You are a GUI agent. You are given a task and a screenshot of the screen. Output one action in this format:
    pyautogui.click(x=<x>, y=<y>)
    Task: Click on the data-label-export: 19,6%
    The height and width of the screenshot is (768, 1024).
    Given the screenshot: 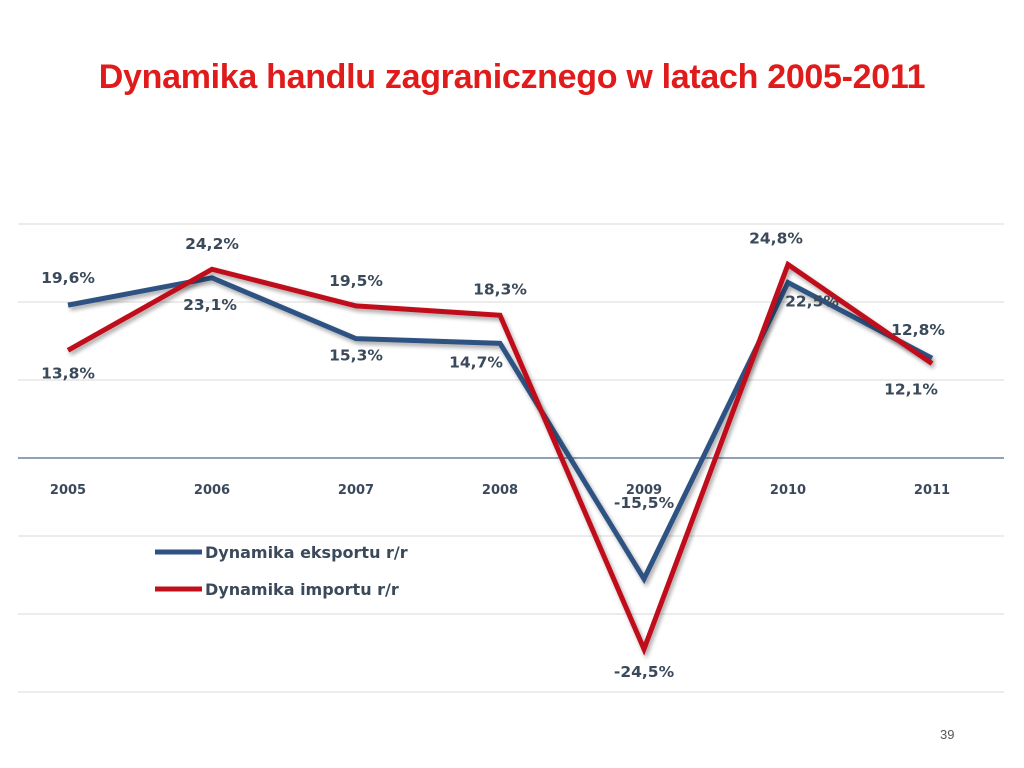 What is the action you would take?
    pyautogui.click(x=68, y=278)
    